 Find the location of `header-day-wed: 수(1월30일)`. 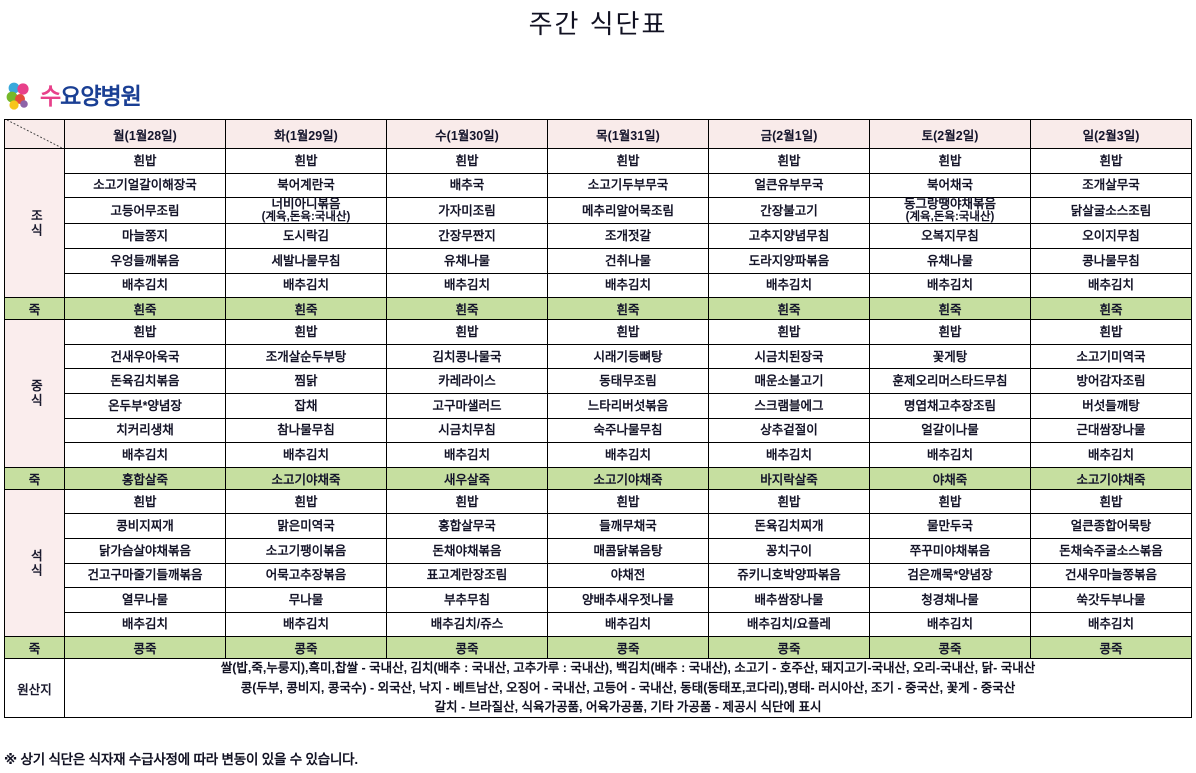

header-day-wed: 수(1월30일) is located at coordinates (467, 134).